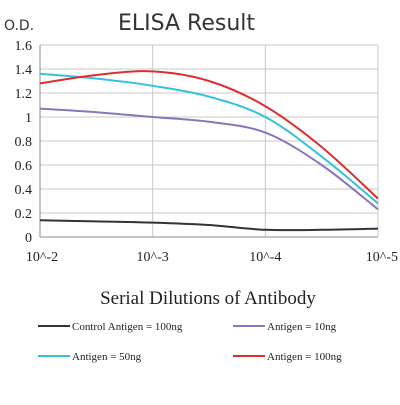 This screenshot has height=405, width=400. What do you see at coordinates (302, 327) in the screenshot?
I see `legend-label: Antigen = 10ng` at bounding box center [302, 327].